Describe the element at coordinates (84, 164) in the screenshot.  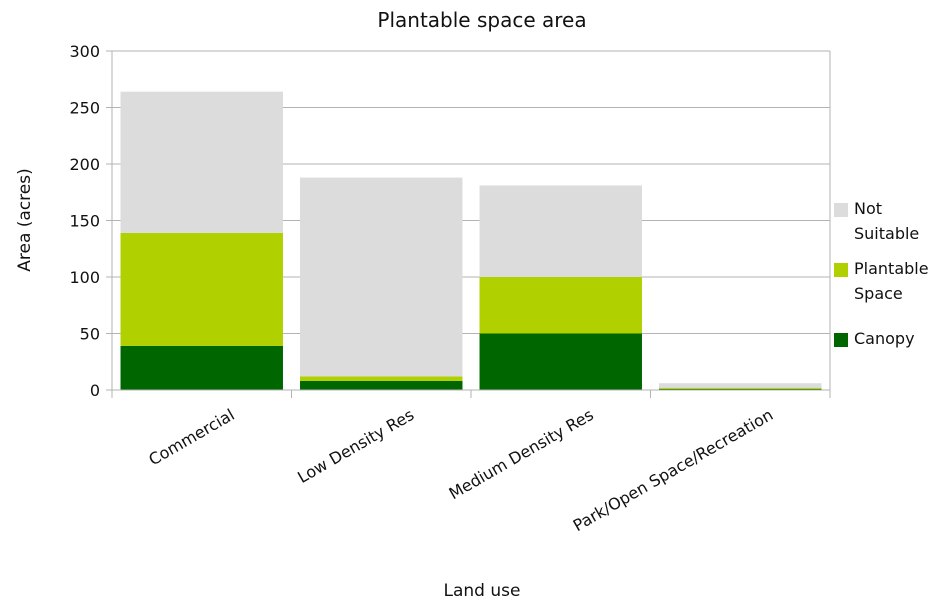
I see `y-tick-label: 200` at that location.